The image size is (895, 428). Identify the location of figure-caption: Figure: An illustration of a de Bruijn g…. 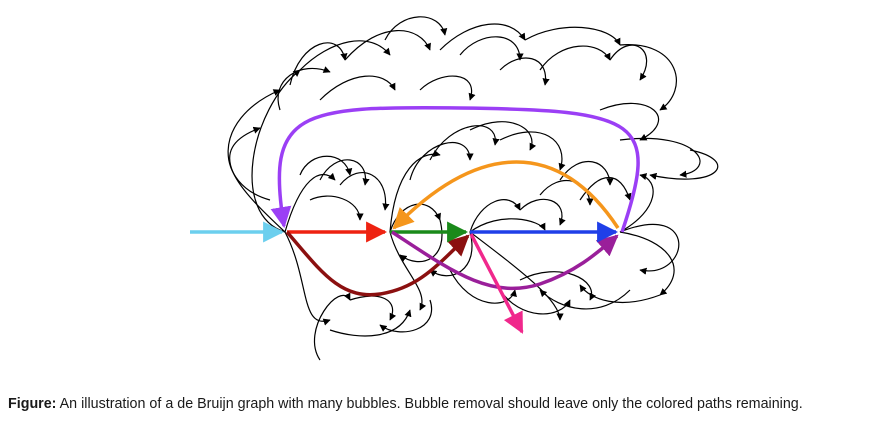
(450, 404).